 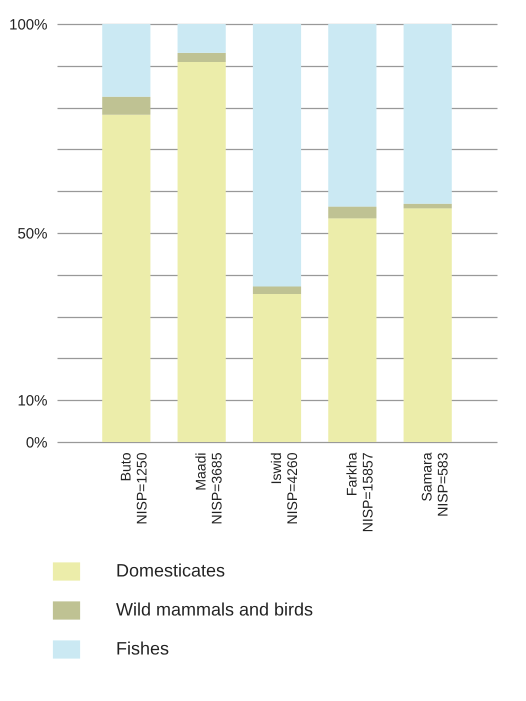 I want to click on y-tick-label: 50%, so click(x=32, y=234).